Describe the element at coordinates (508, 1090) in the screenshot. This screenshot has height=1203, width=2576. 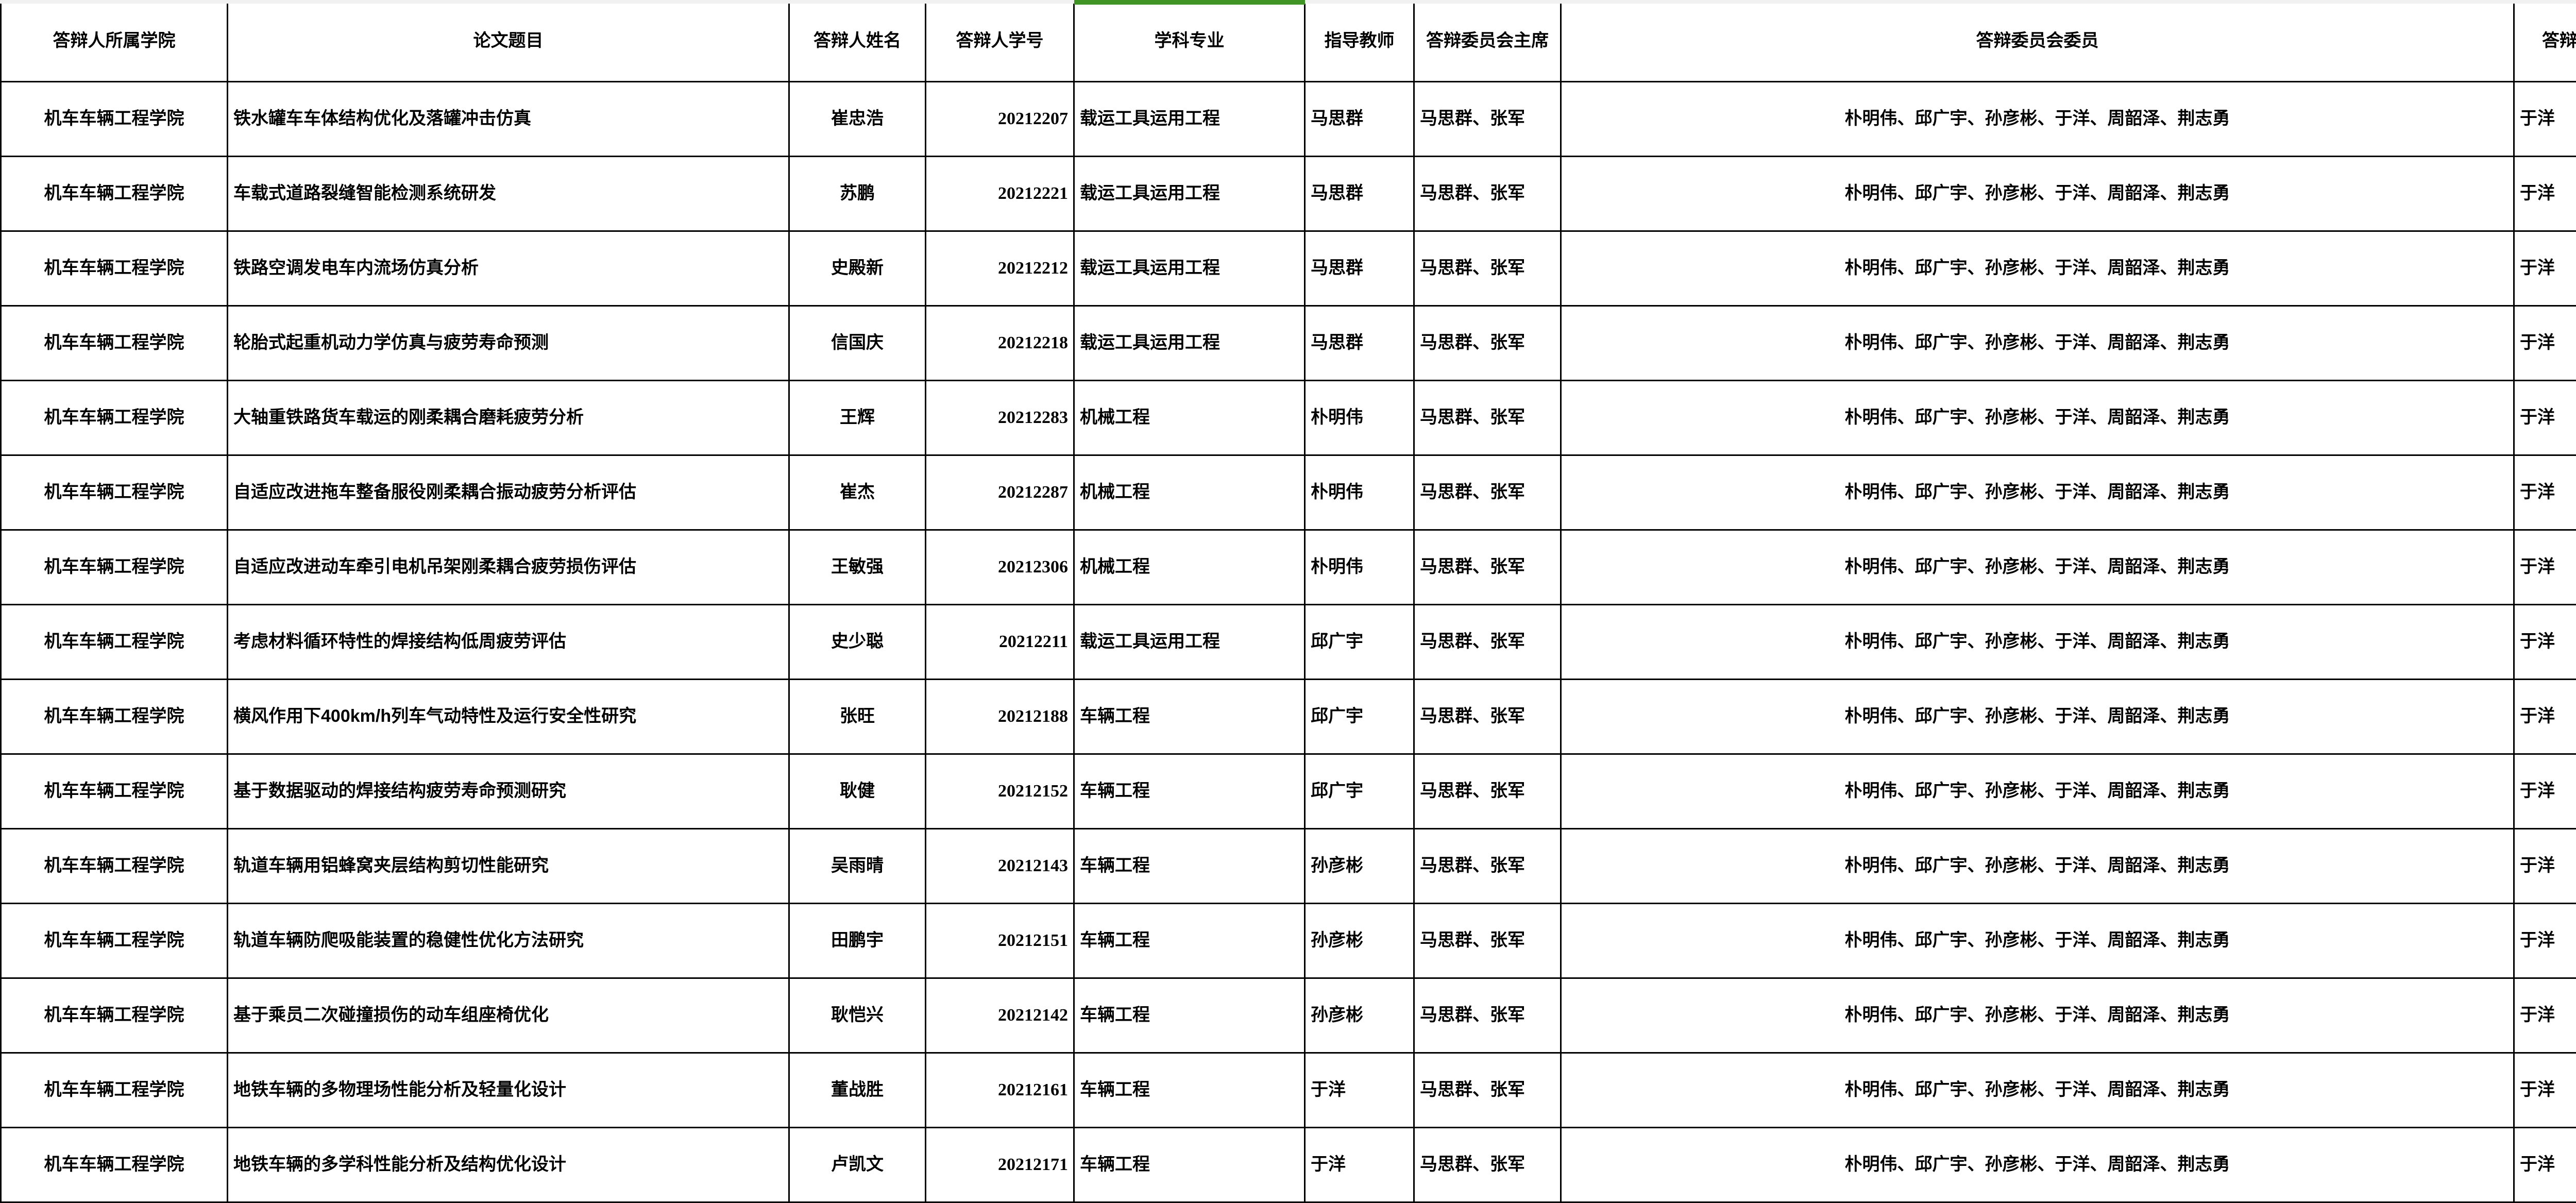
I see `cell-title: 地铁车辆的多物理场性能分析及轻量化设计` at that location.